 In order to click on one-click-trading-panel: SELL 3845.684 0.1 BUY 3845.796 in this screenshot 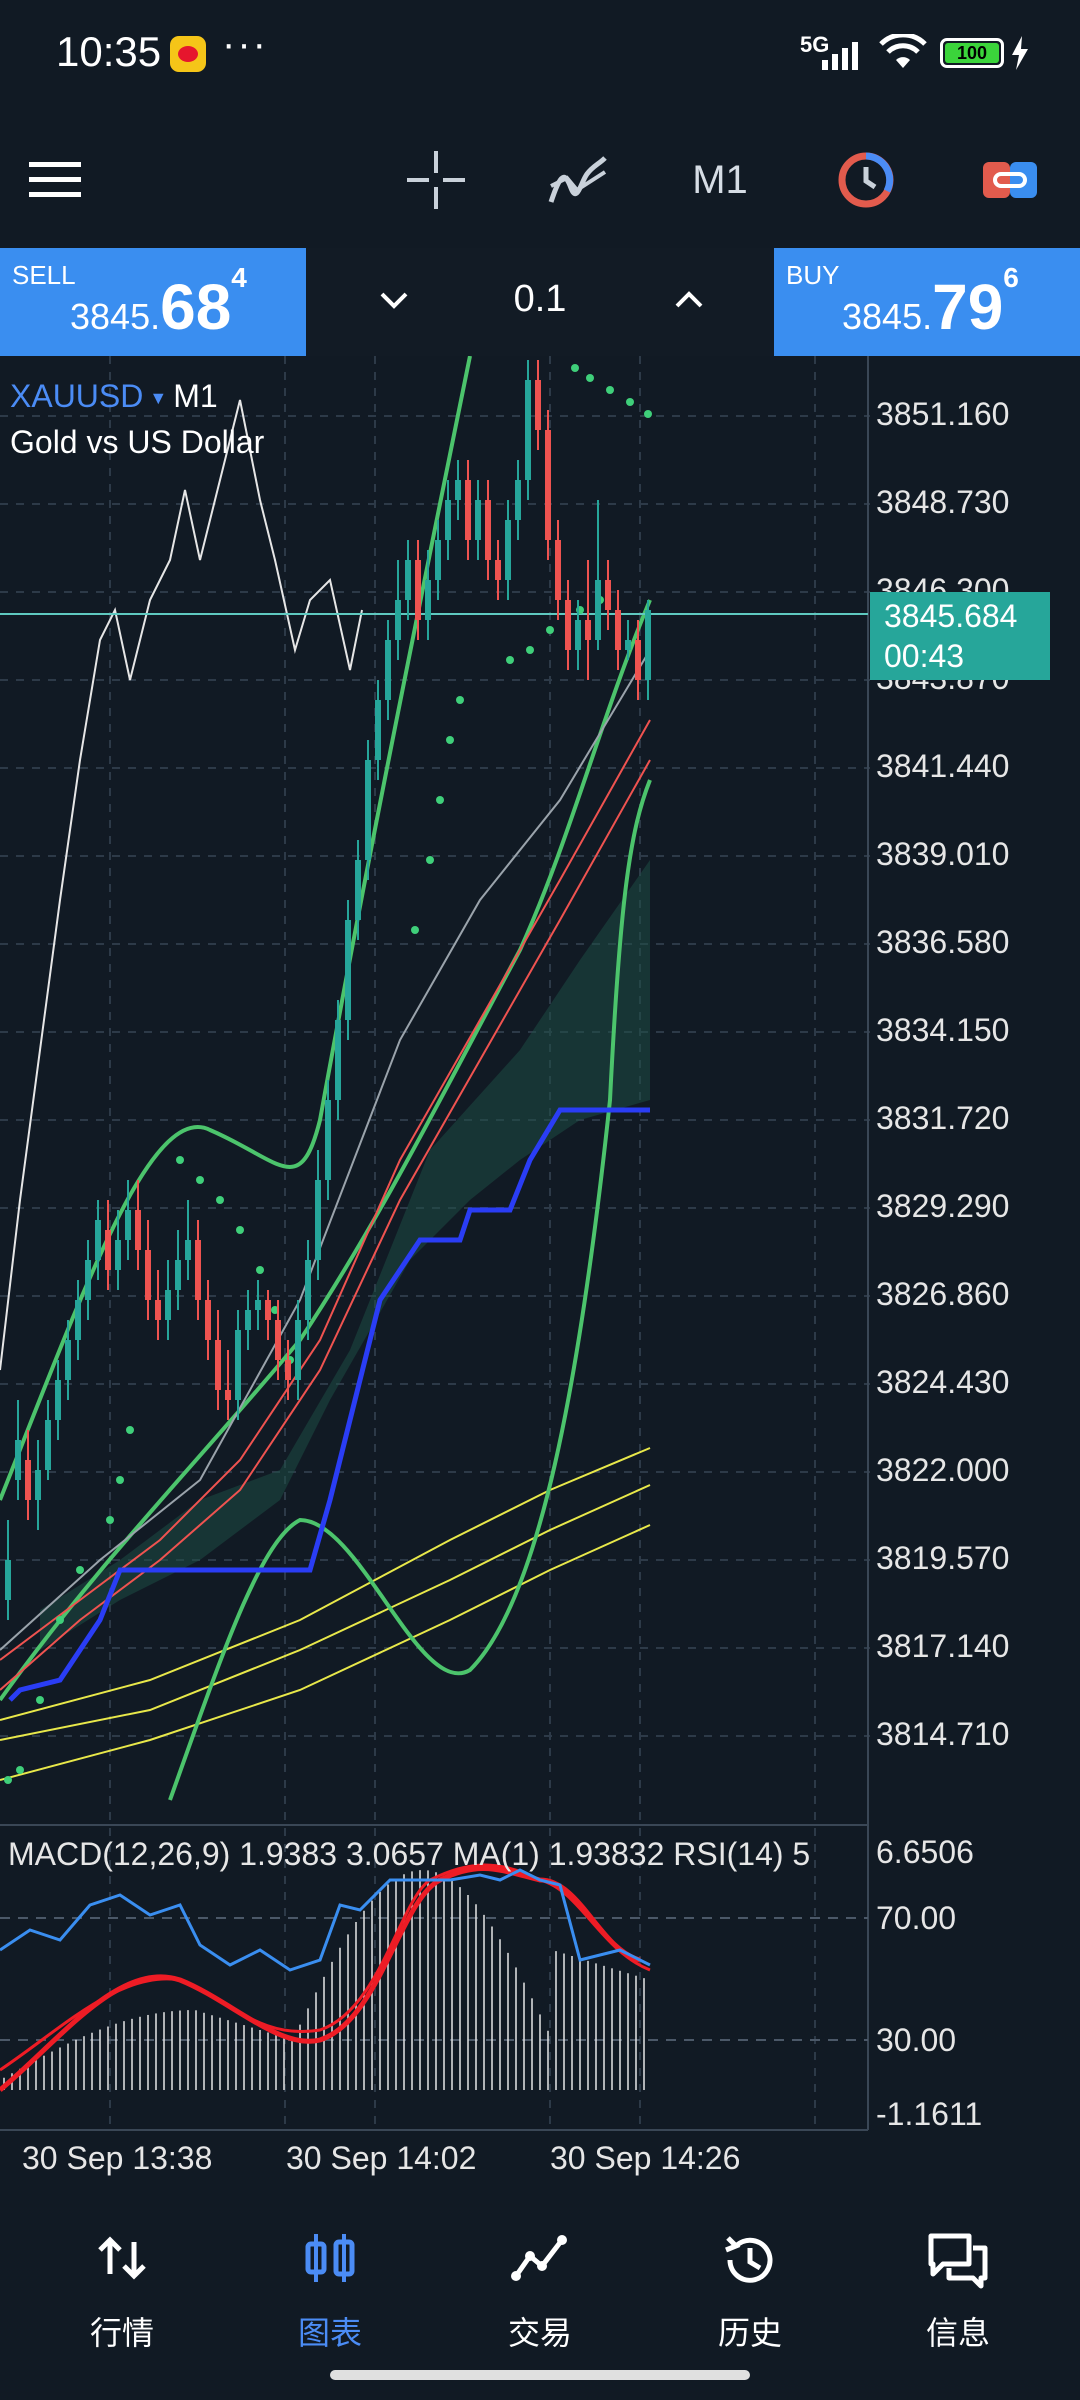, I will do `click(540, 302)`.